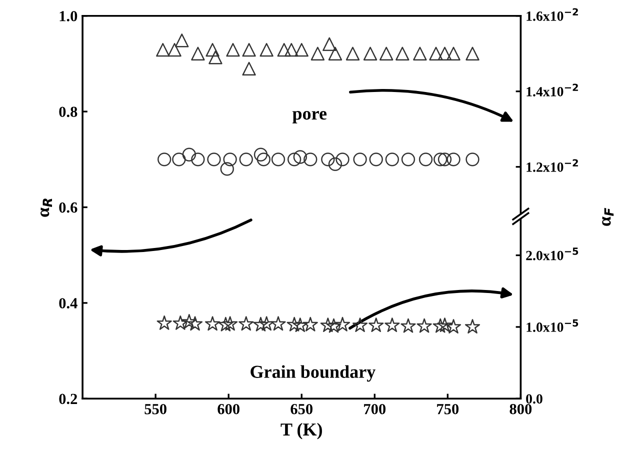  Describe the element at coordinates (375, 409) in the screenshot. I see `x-tick-label: 700` at that location.